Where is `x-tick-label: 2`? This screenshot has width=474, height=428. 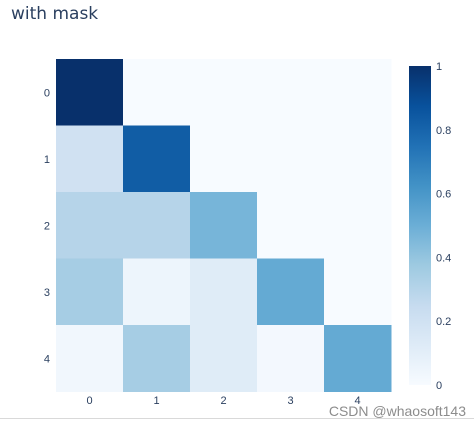 x-tick-label: 2 is located at coordinates (223, 401).